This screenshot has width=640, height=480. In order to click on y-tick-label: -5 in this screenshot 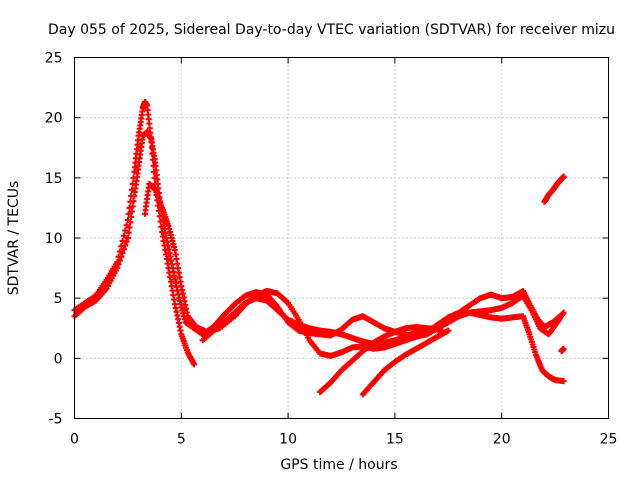, I will do `click(56, 420)`.